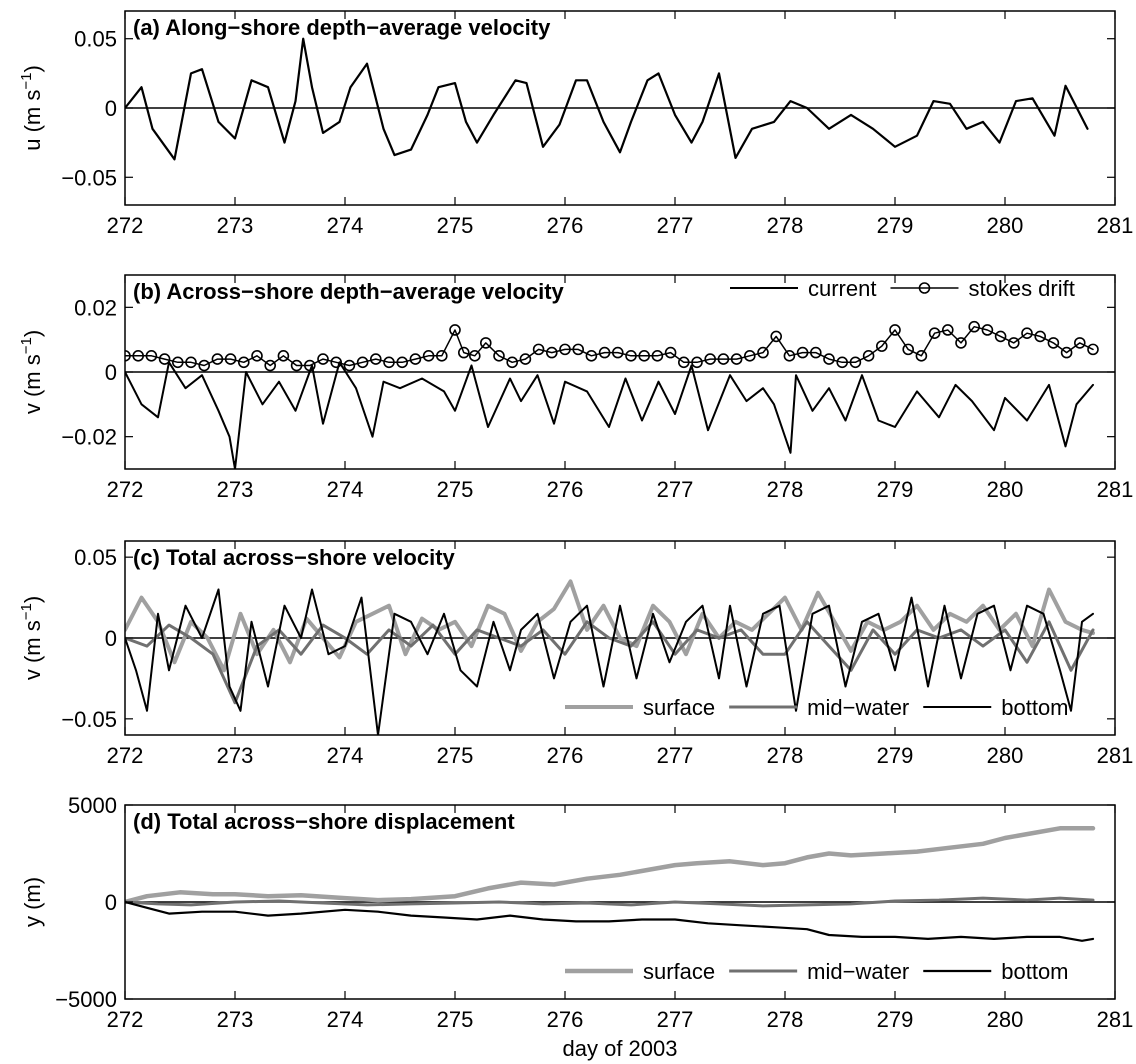 This screenshot has width=1136, height=1064. What do you see at coordinates (349, 291) in the screenshot?
I see `panel-title: (b) Across−shore depth−average velocity` at bounding box center [349, 291].